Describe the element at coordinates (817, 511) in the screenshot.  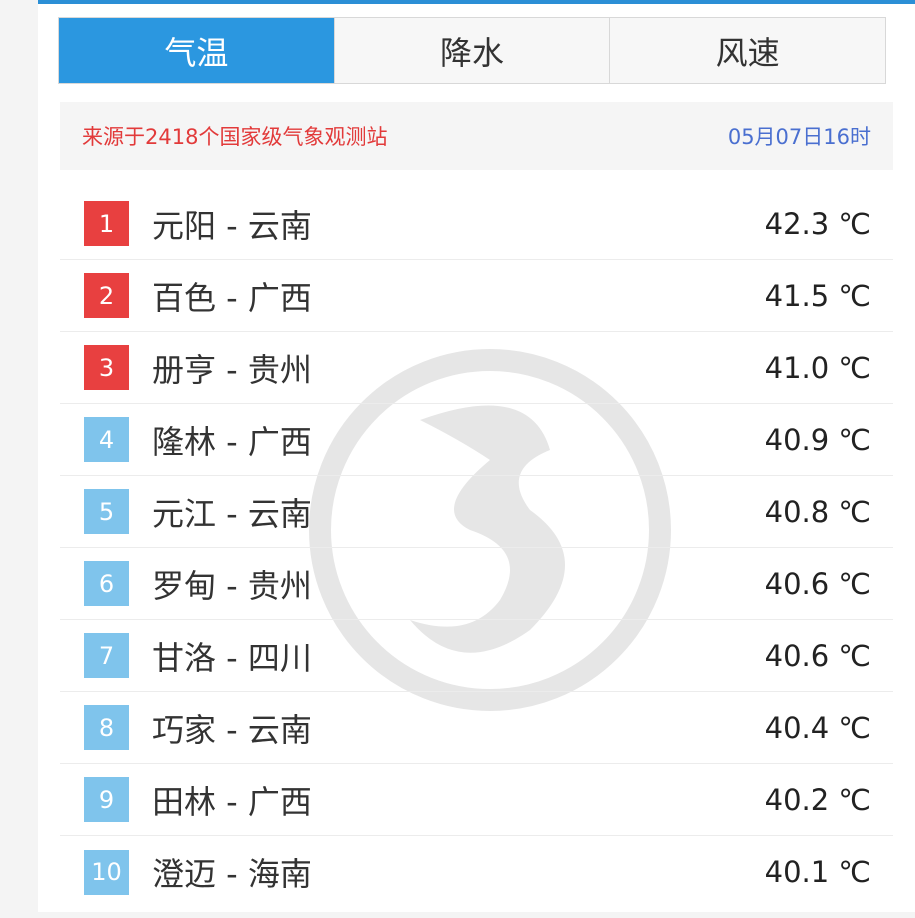
I see `temperature-value: 40.8 ℃` at that location.